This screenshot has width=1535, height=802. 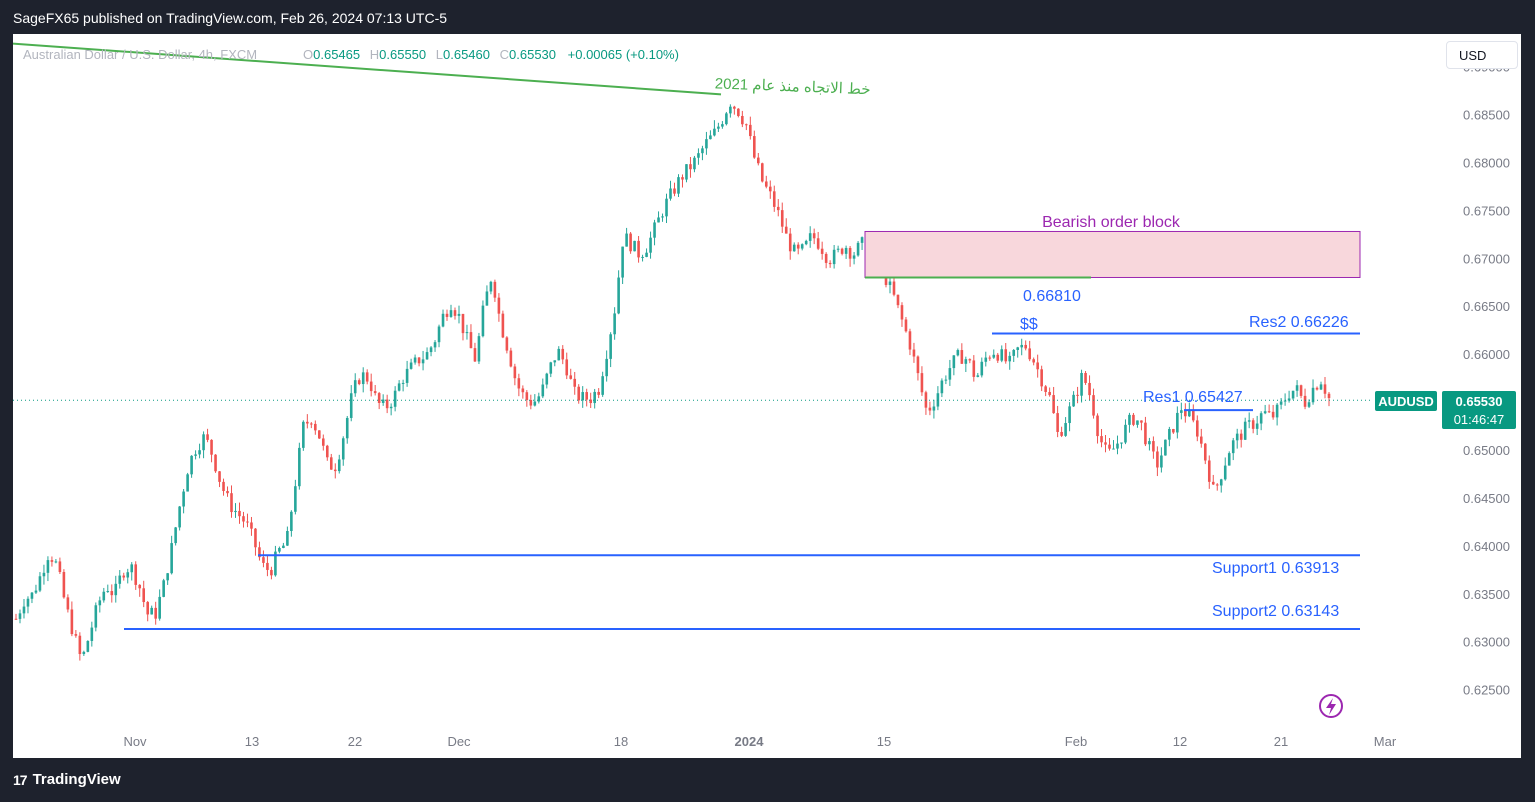 What do you see at coordinates (1482, 55) in the screenshot?
I see `currency-button: USD` at bounding box center [1482, 55].